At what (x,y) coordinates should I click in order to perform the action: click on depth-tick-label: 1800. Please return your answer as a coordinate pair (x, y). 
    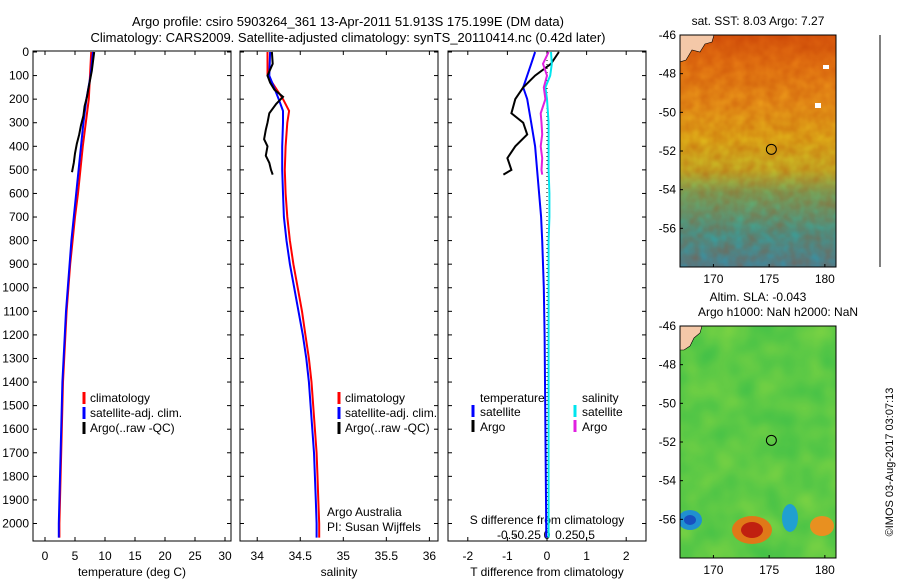
    Looking at the image, I should click on (15, 476).